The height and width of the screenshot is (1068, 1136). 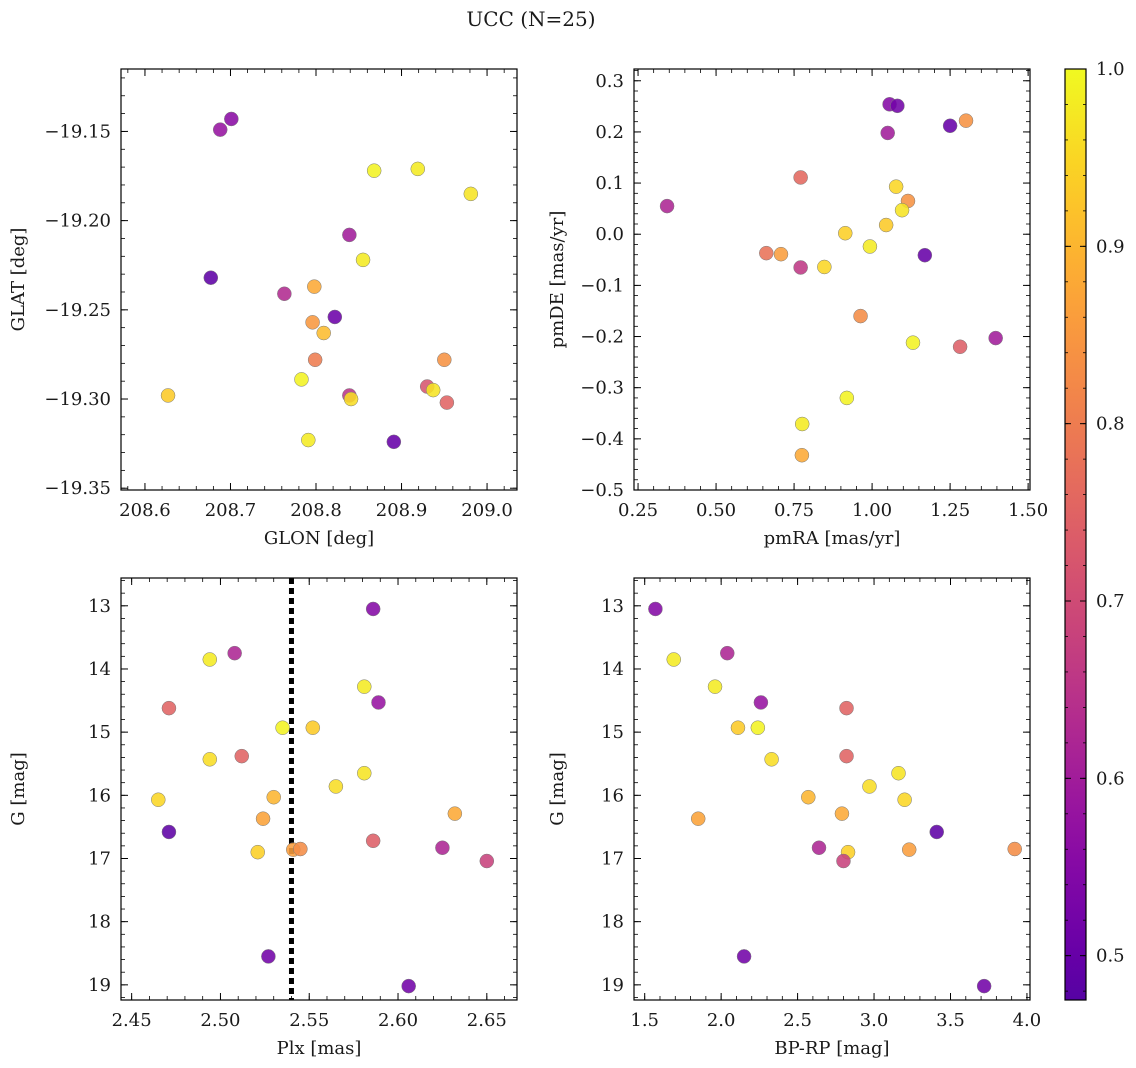 I want to click on x-tick-label: 2.65, so click(x=487, y=1020).